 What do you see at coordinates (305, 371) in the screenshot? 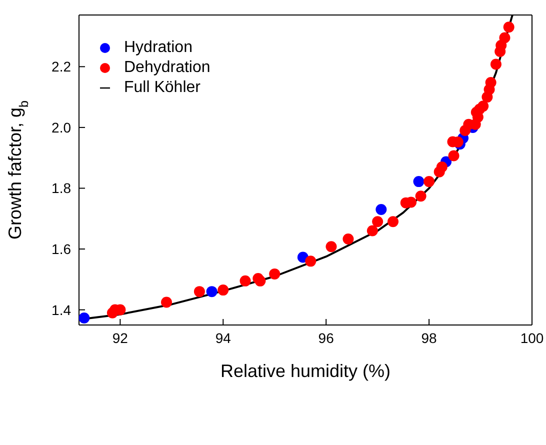
I see `x-axis-title: Relative humidity (%)` at bounding box center [305, 371].